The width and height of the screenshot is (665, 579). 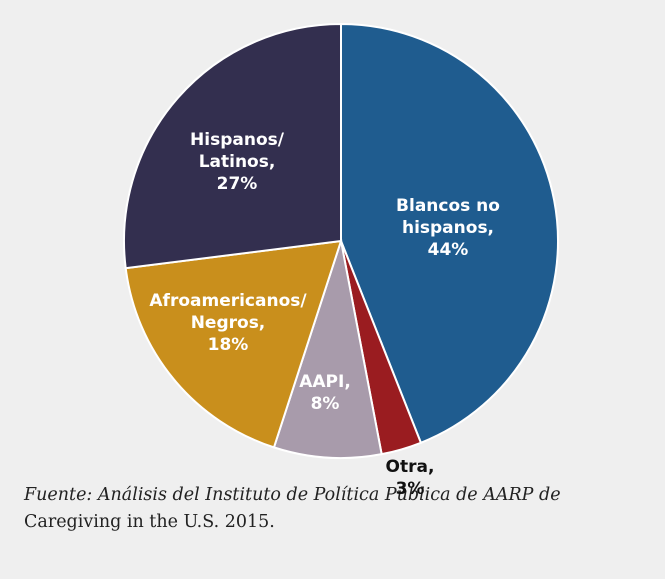 What do you see at coordinates (228, 312) in the screenshot?
I see `slice-category: Afroamericanos/ Negros,` at bounding box center [228, 312].